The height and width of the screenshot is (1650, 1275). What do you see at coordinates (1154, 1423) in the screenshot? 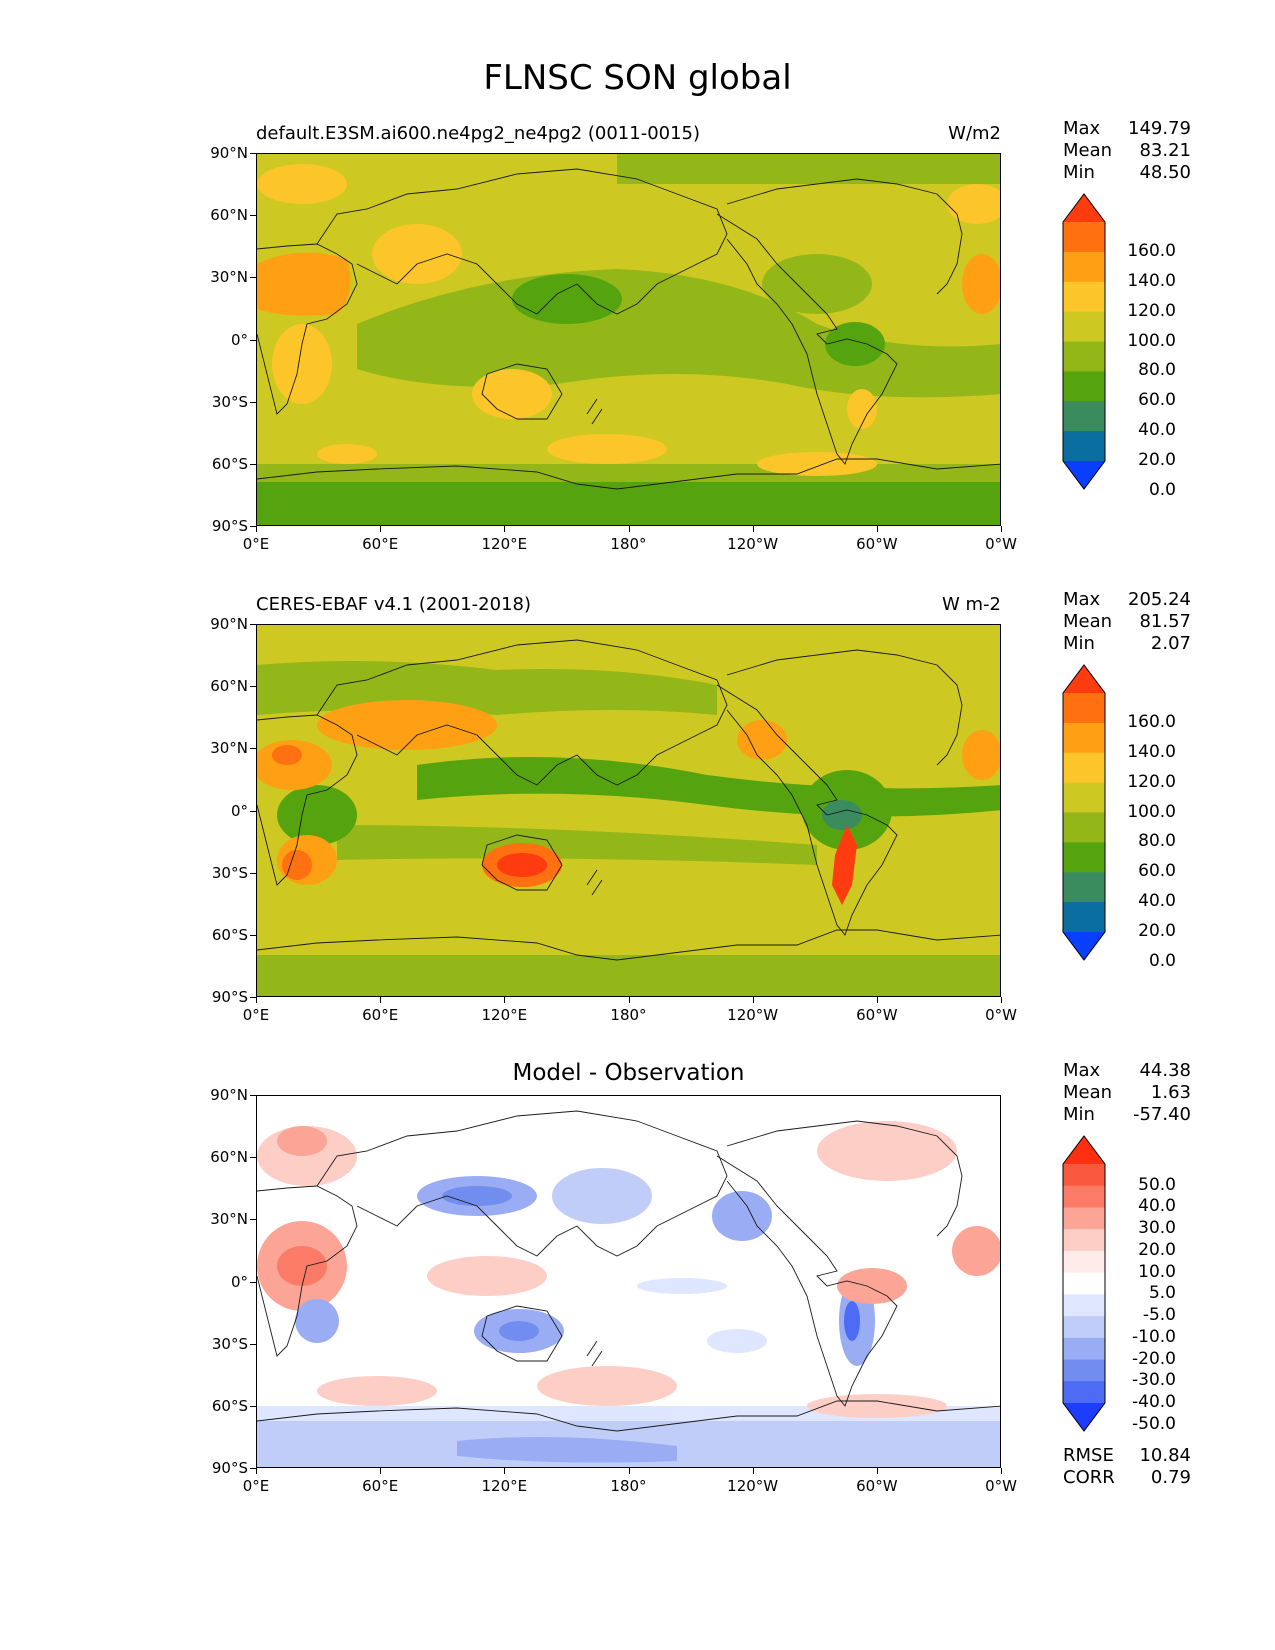
I see `colorbar-tick-label: -50.0` at bounding box center [1154, 1423].